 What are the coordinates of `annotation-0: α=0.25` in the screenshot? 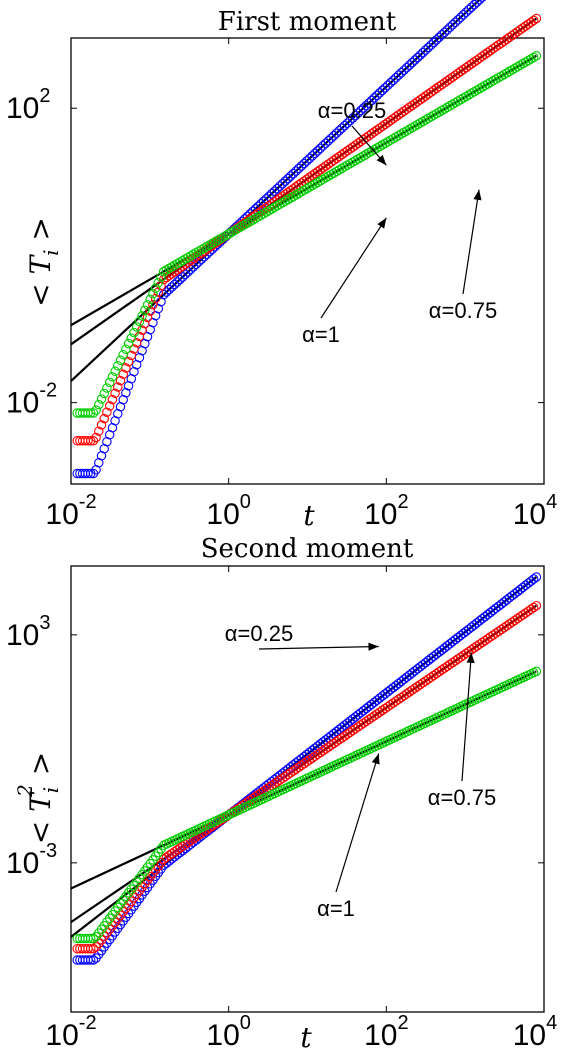 It's located at (302, 636).